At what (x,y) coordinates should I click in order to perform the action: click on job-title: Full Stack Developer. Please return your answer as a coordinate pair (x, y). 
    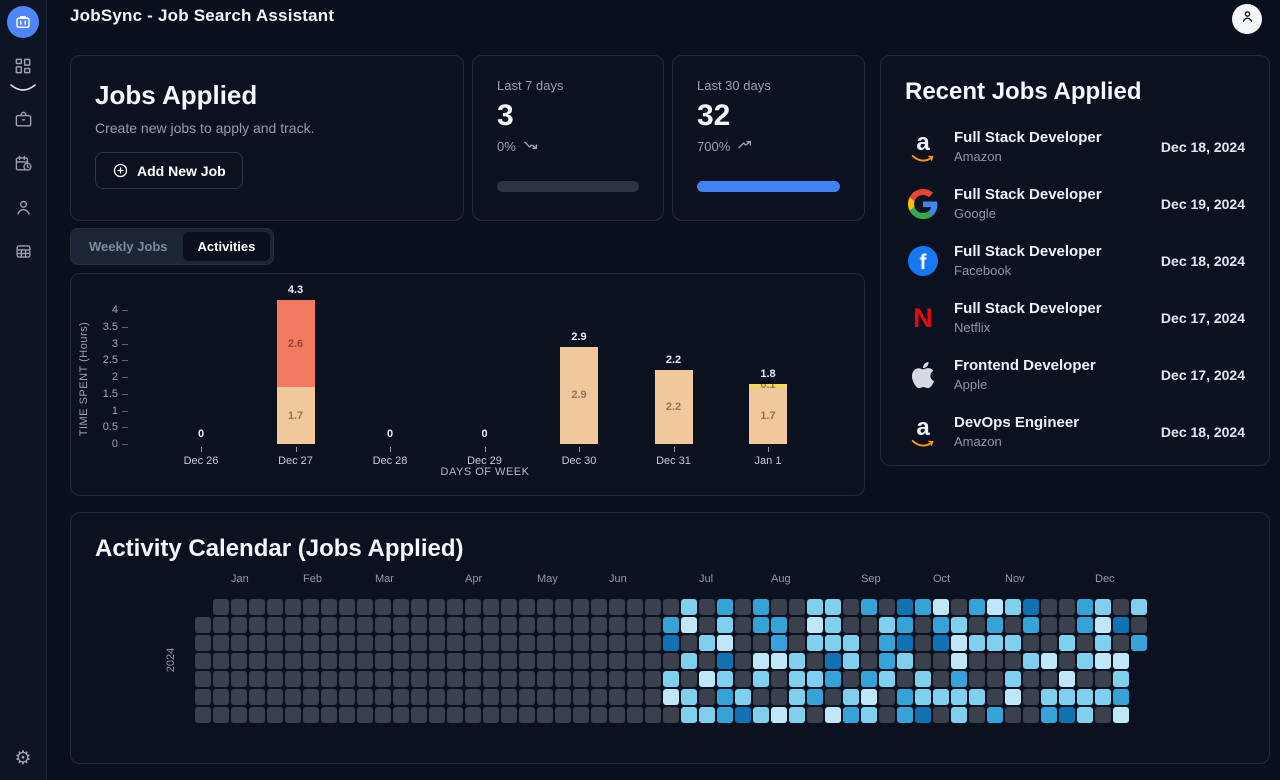
    Looking at the image, I should click on (1028, 251).